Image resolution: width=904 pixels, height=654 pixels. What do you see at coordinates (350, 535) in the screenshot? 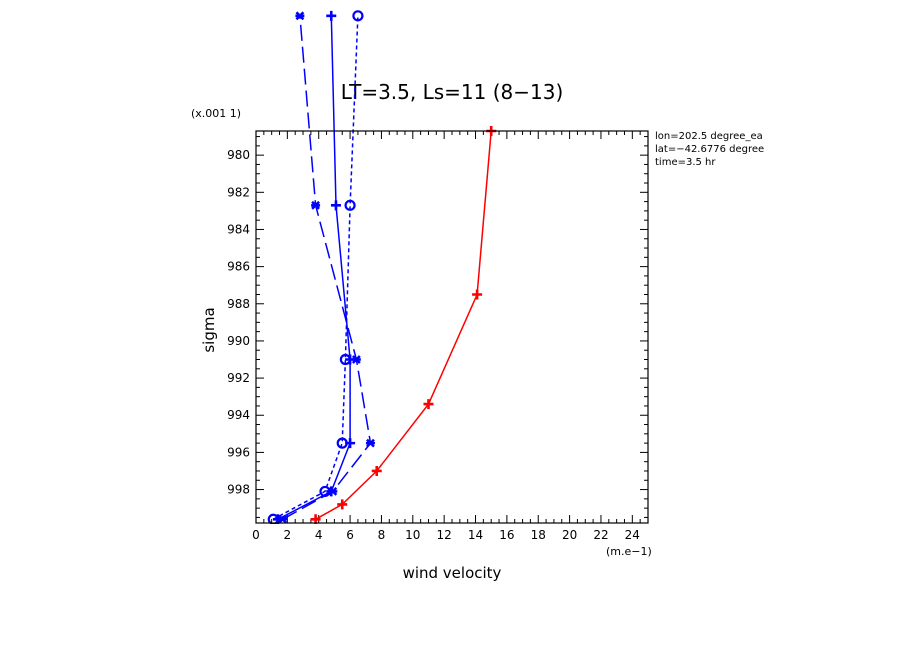
I see `x-tick-label: 6` at bounding box center [350, 535].